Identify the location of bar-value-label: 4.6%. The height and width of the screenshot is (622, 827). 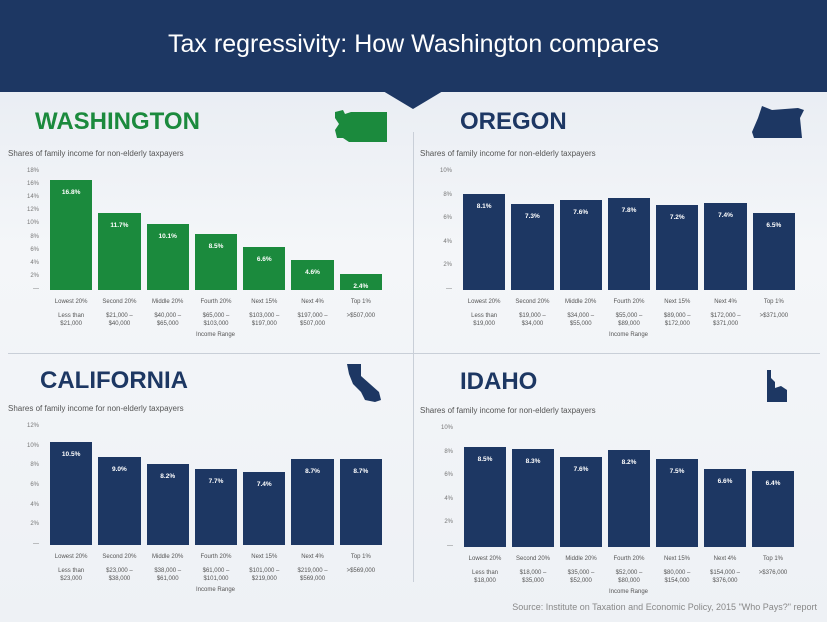
(312, 272).